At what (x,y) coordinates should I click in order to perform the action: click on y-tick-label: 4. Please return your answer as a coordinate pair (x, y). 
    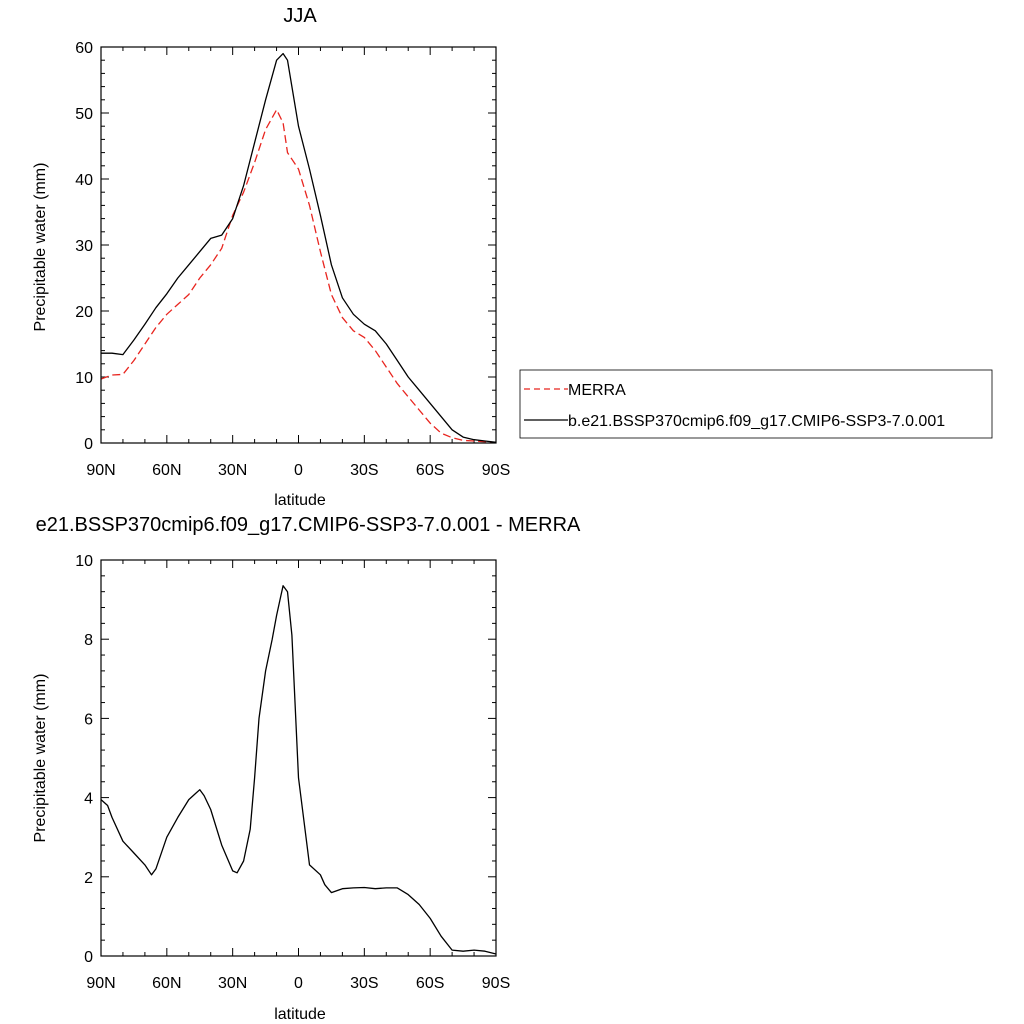
    Looking at the image, I should click on (88, 799).